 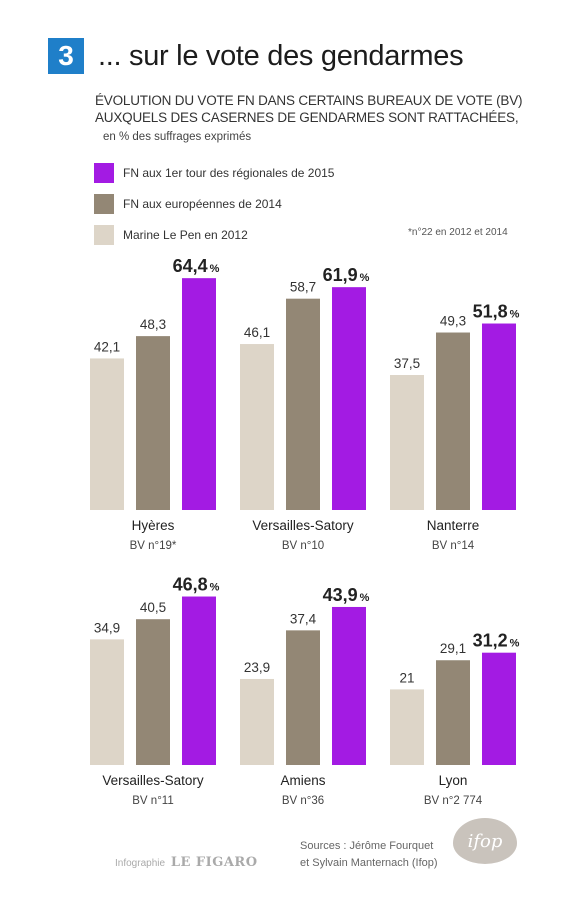 What do you see at coordinates (214, 862) in the screenshot?
I see `brand-logo: LE FIGARO` at bounding box center [214, 862].